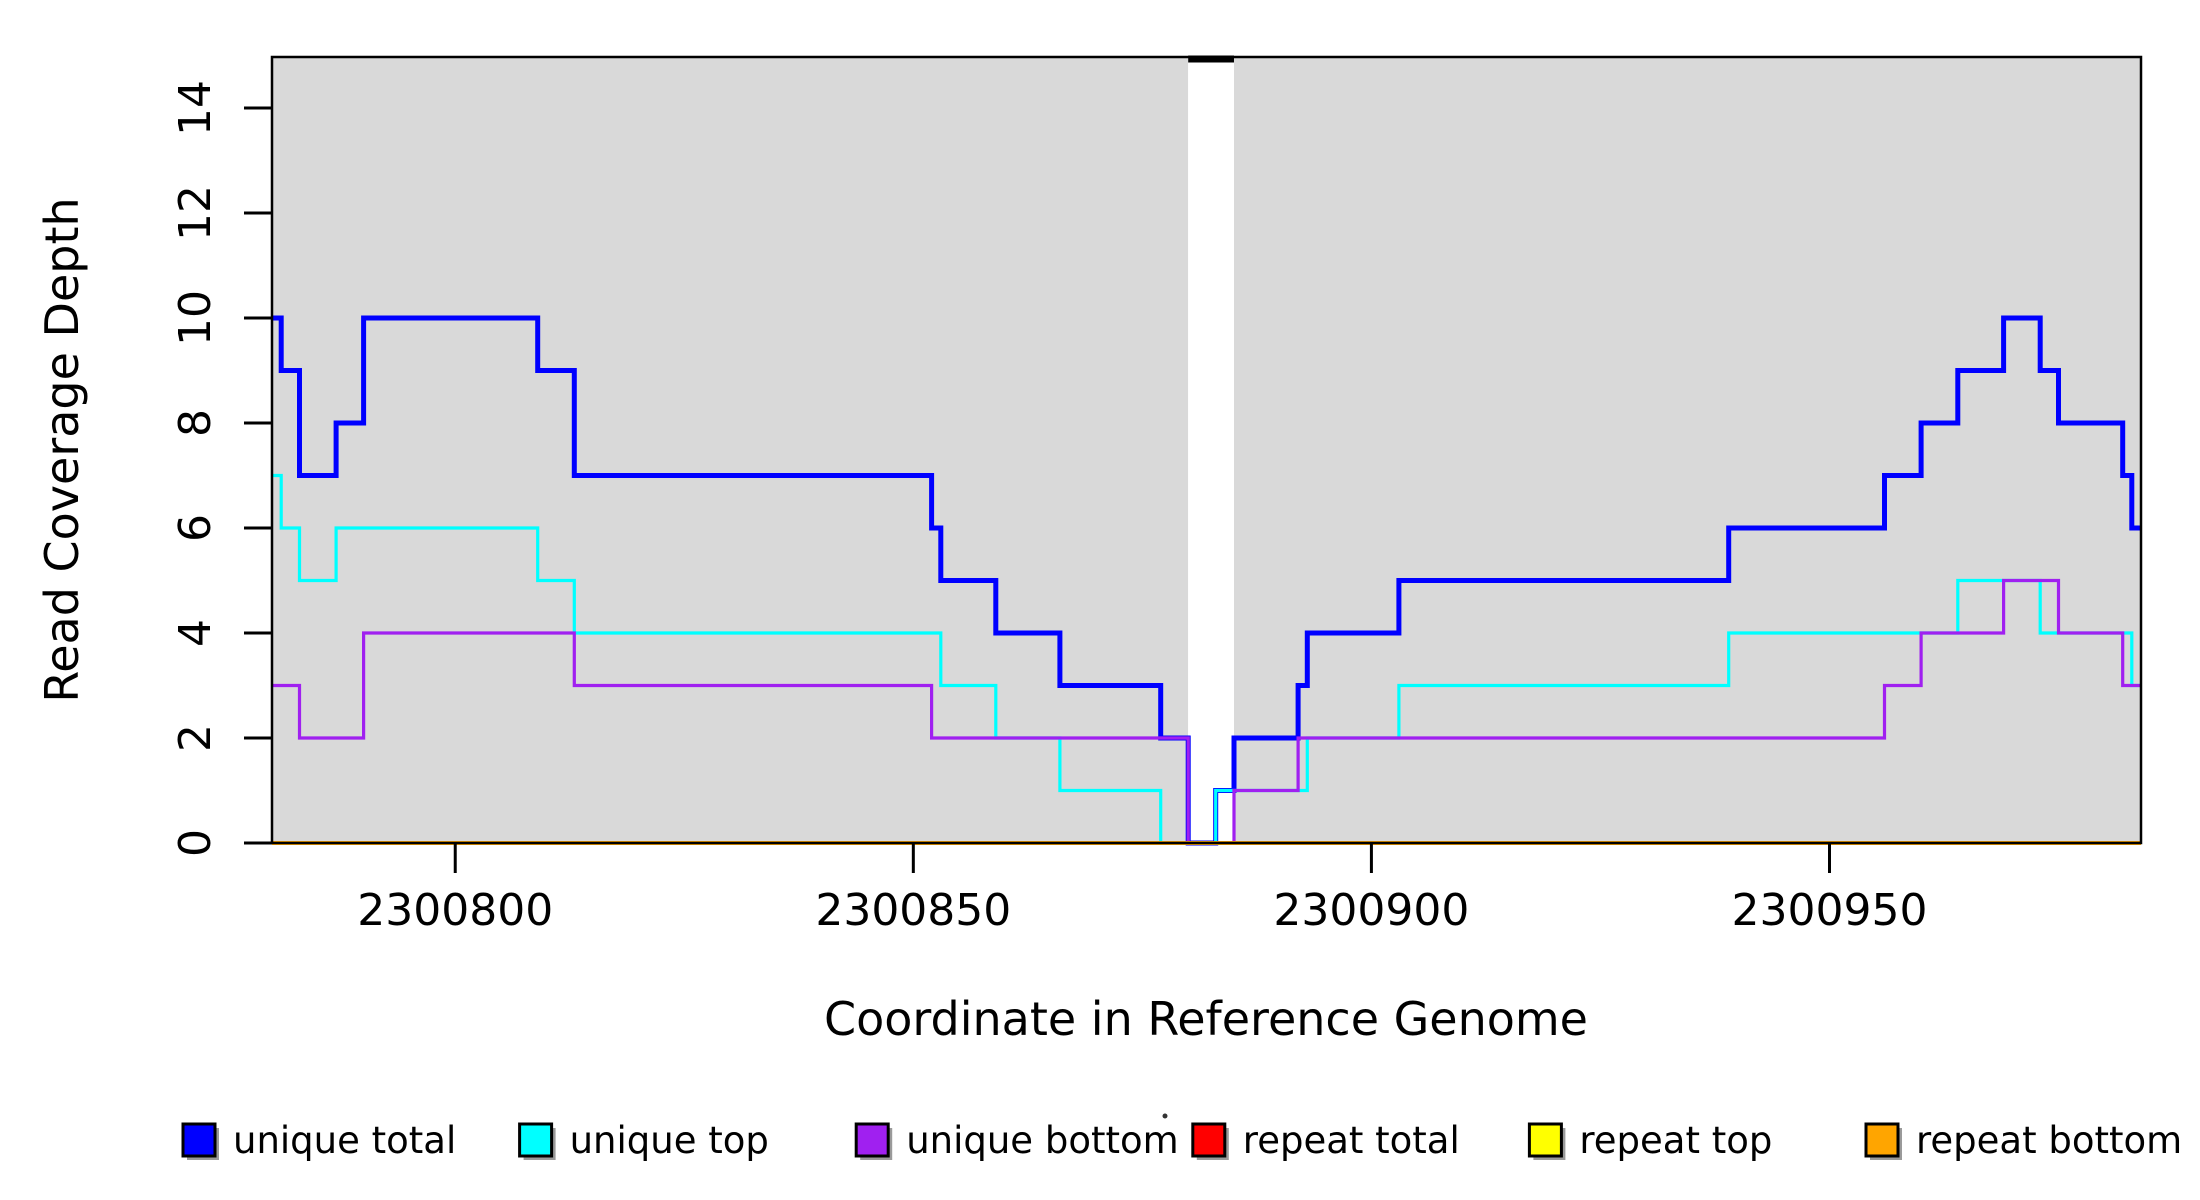  I want to click on x-tick-label: 2300850, so click(913, 910).